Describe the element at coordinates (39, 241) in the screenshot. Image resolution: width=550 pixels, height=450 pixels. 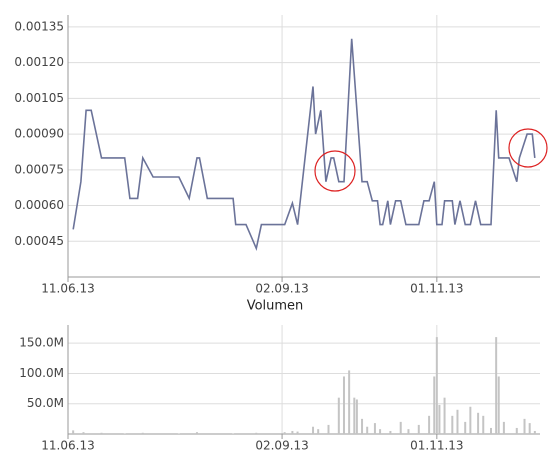
I see `y-tick-label: 0.00045` at that location.